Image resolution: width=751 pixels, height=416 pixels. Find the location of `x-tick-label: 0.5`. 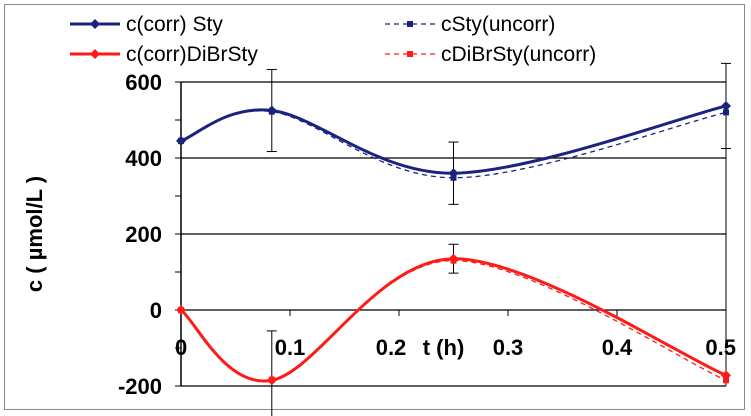

x-tick-label: 0.5 is located at coordinates (720, 347).